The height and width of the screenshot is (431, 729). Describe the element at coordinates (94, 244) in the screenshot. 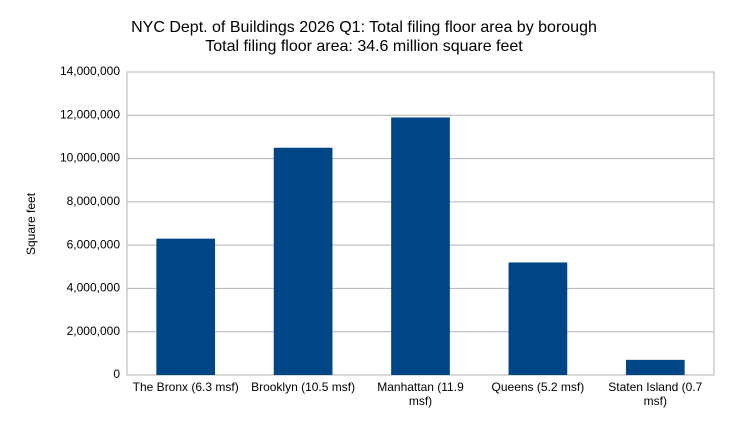

I see `y-tick-label: 6,000,000` at that location.